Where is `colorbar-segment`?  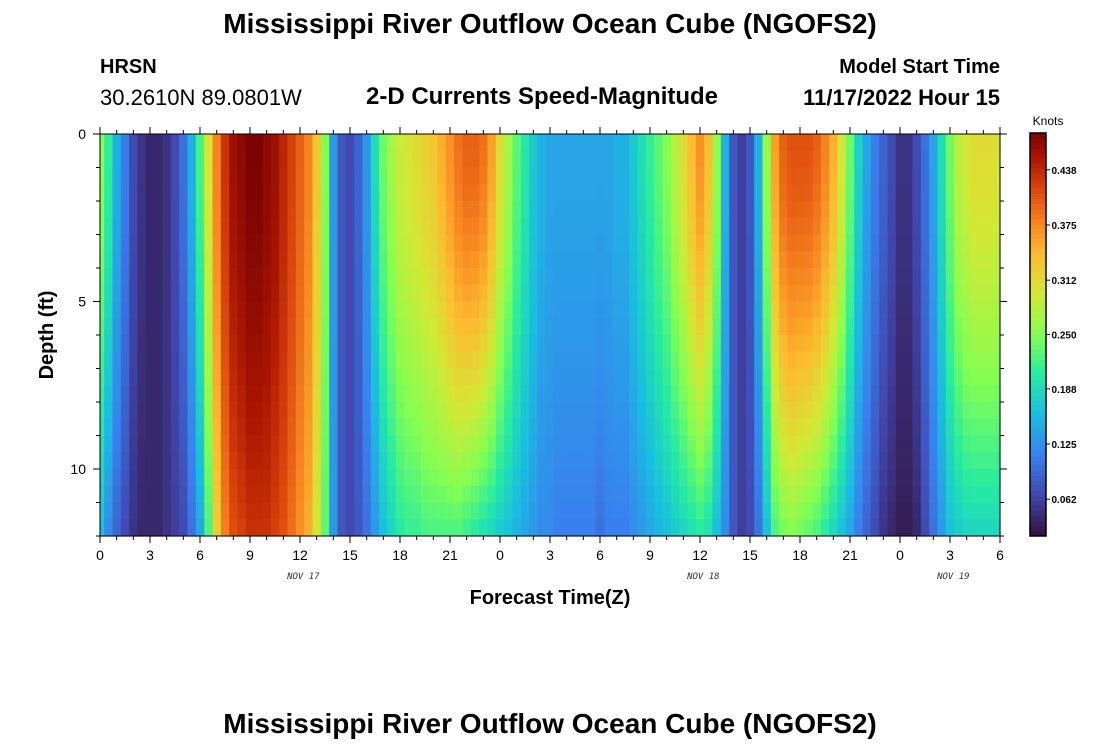 colorbar-segment is located at coordinates (1038, 433).